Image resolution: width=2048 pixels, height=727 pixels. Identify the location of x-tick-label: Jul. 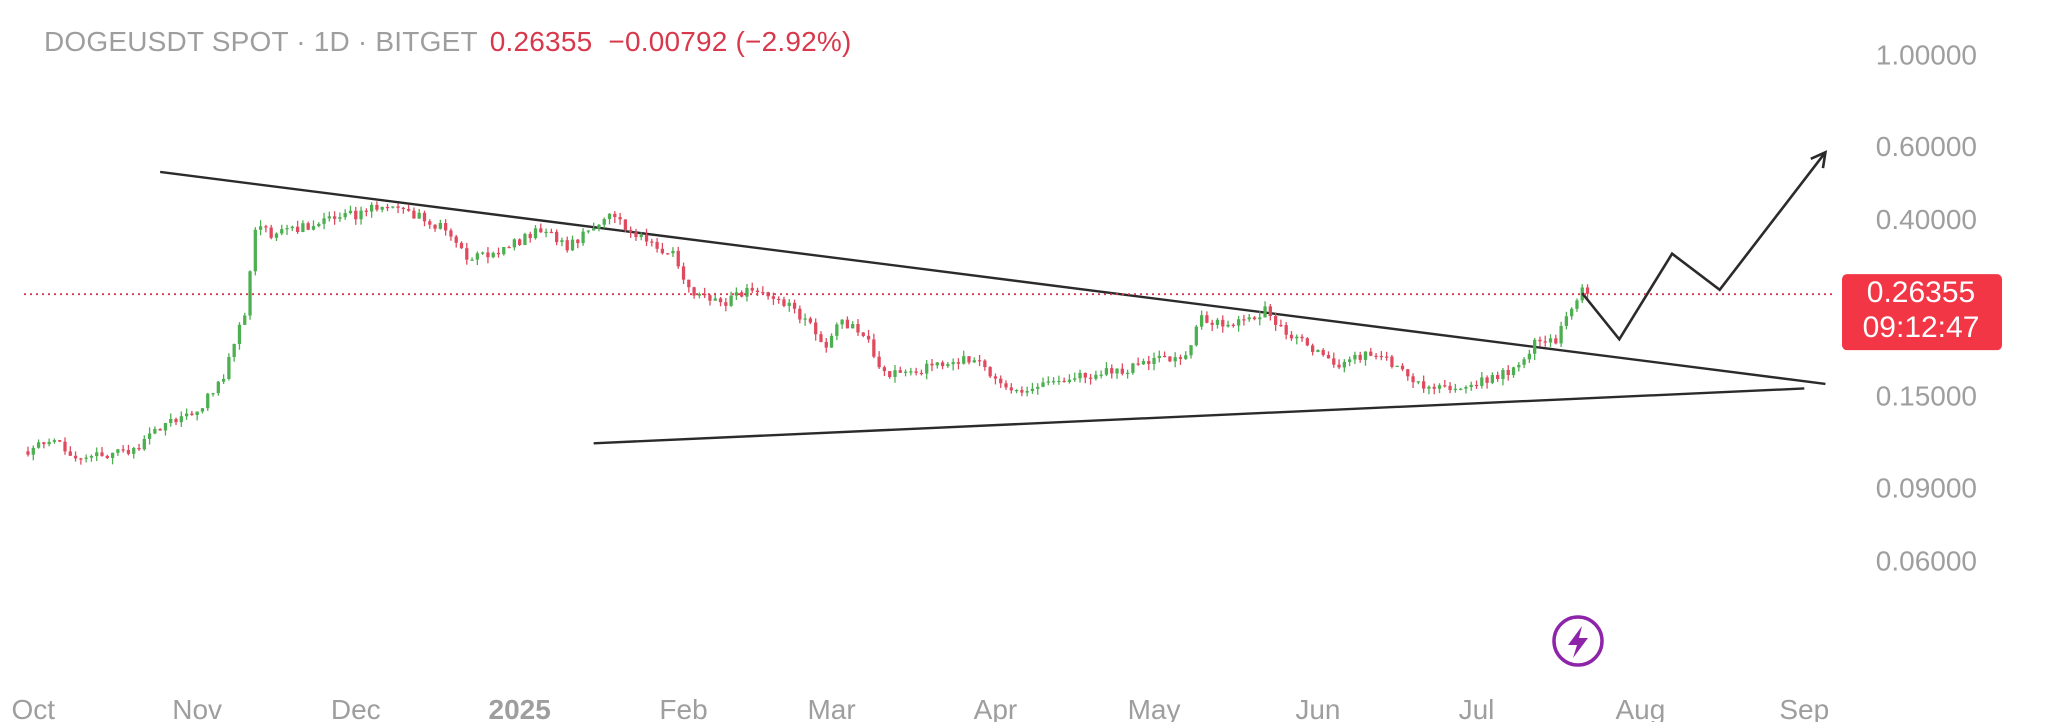
(1477, 708).